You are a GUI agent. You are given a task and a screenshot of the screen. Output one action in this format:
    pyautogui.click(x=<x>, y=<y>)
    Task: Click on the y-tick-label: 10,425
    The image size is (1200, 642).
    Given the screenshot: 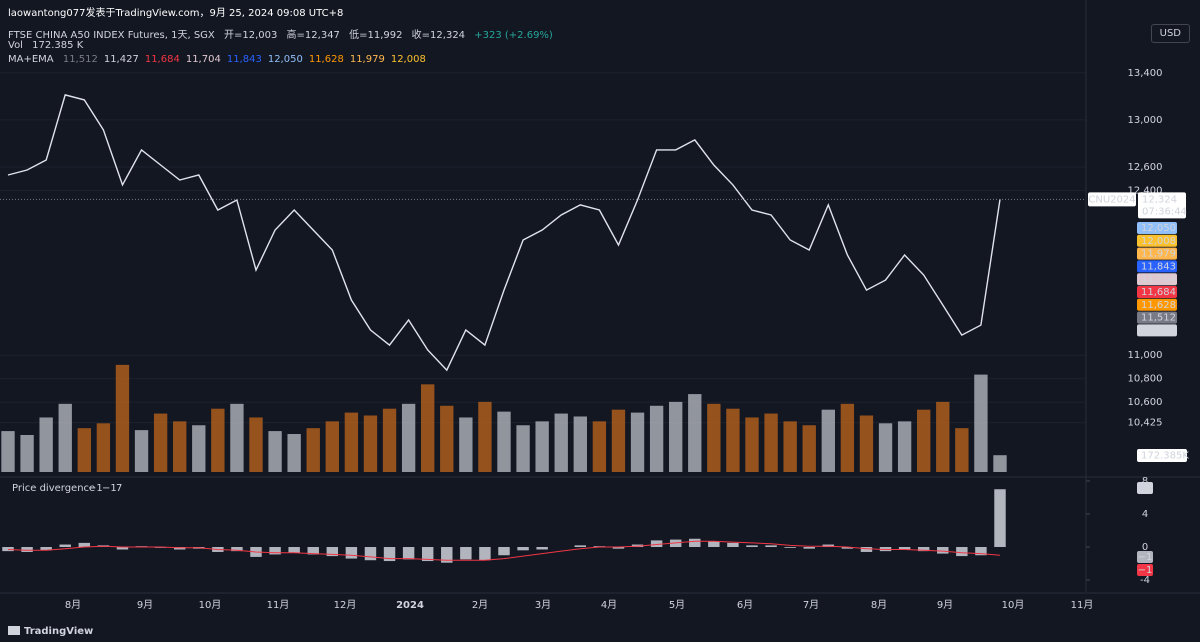 What is the action you would take?
    pyautogui.click(x=1145, y=423)
    